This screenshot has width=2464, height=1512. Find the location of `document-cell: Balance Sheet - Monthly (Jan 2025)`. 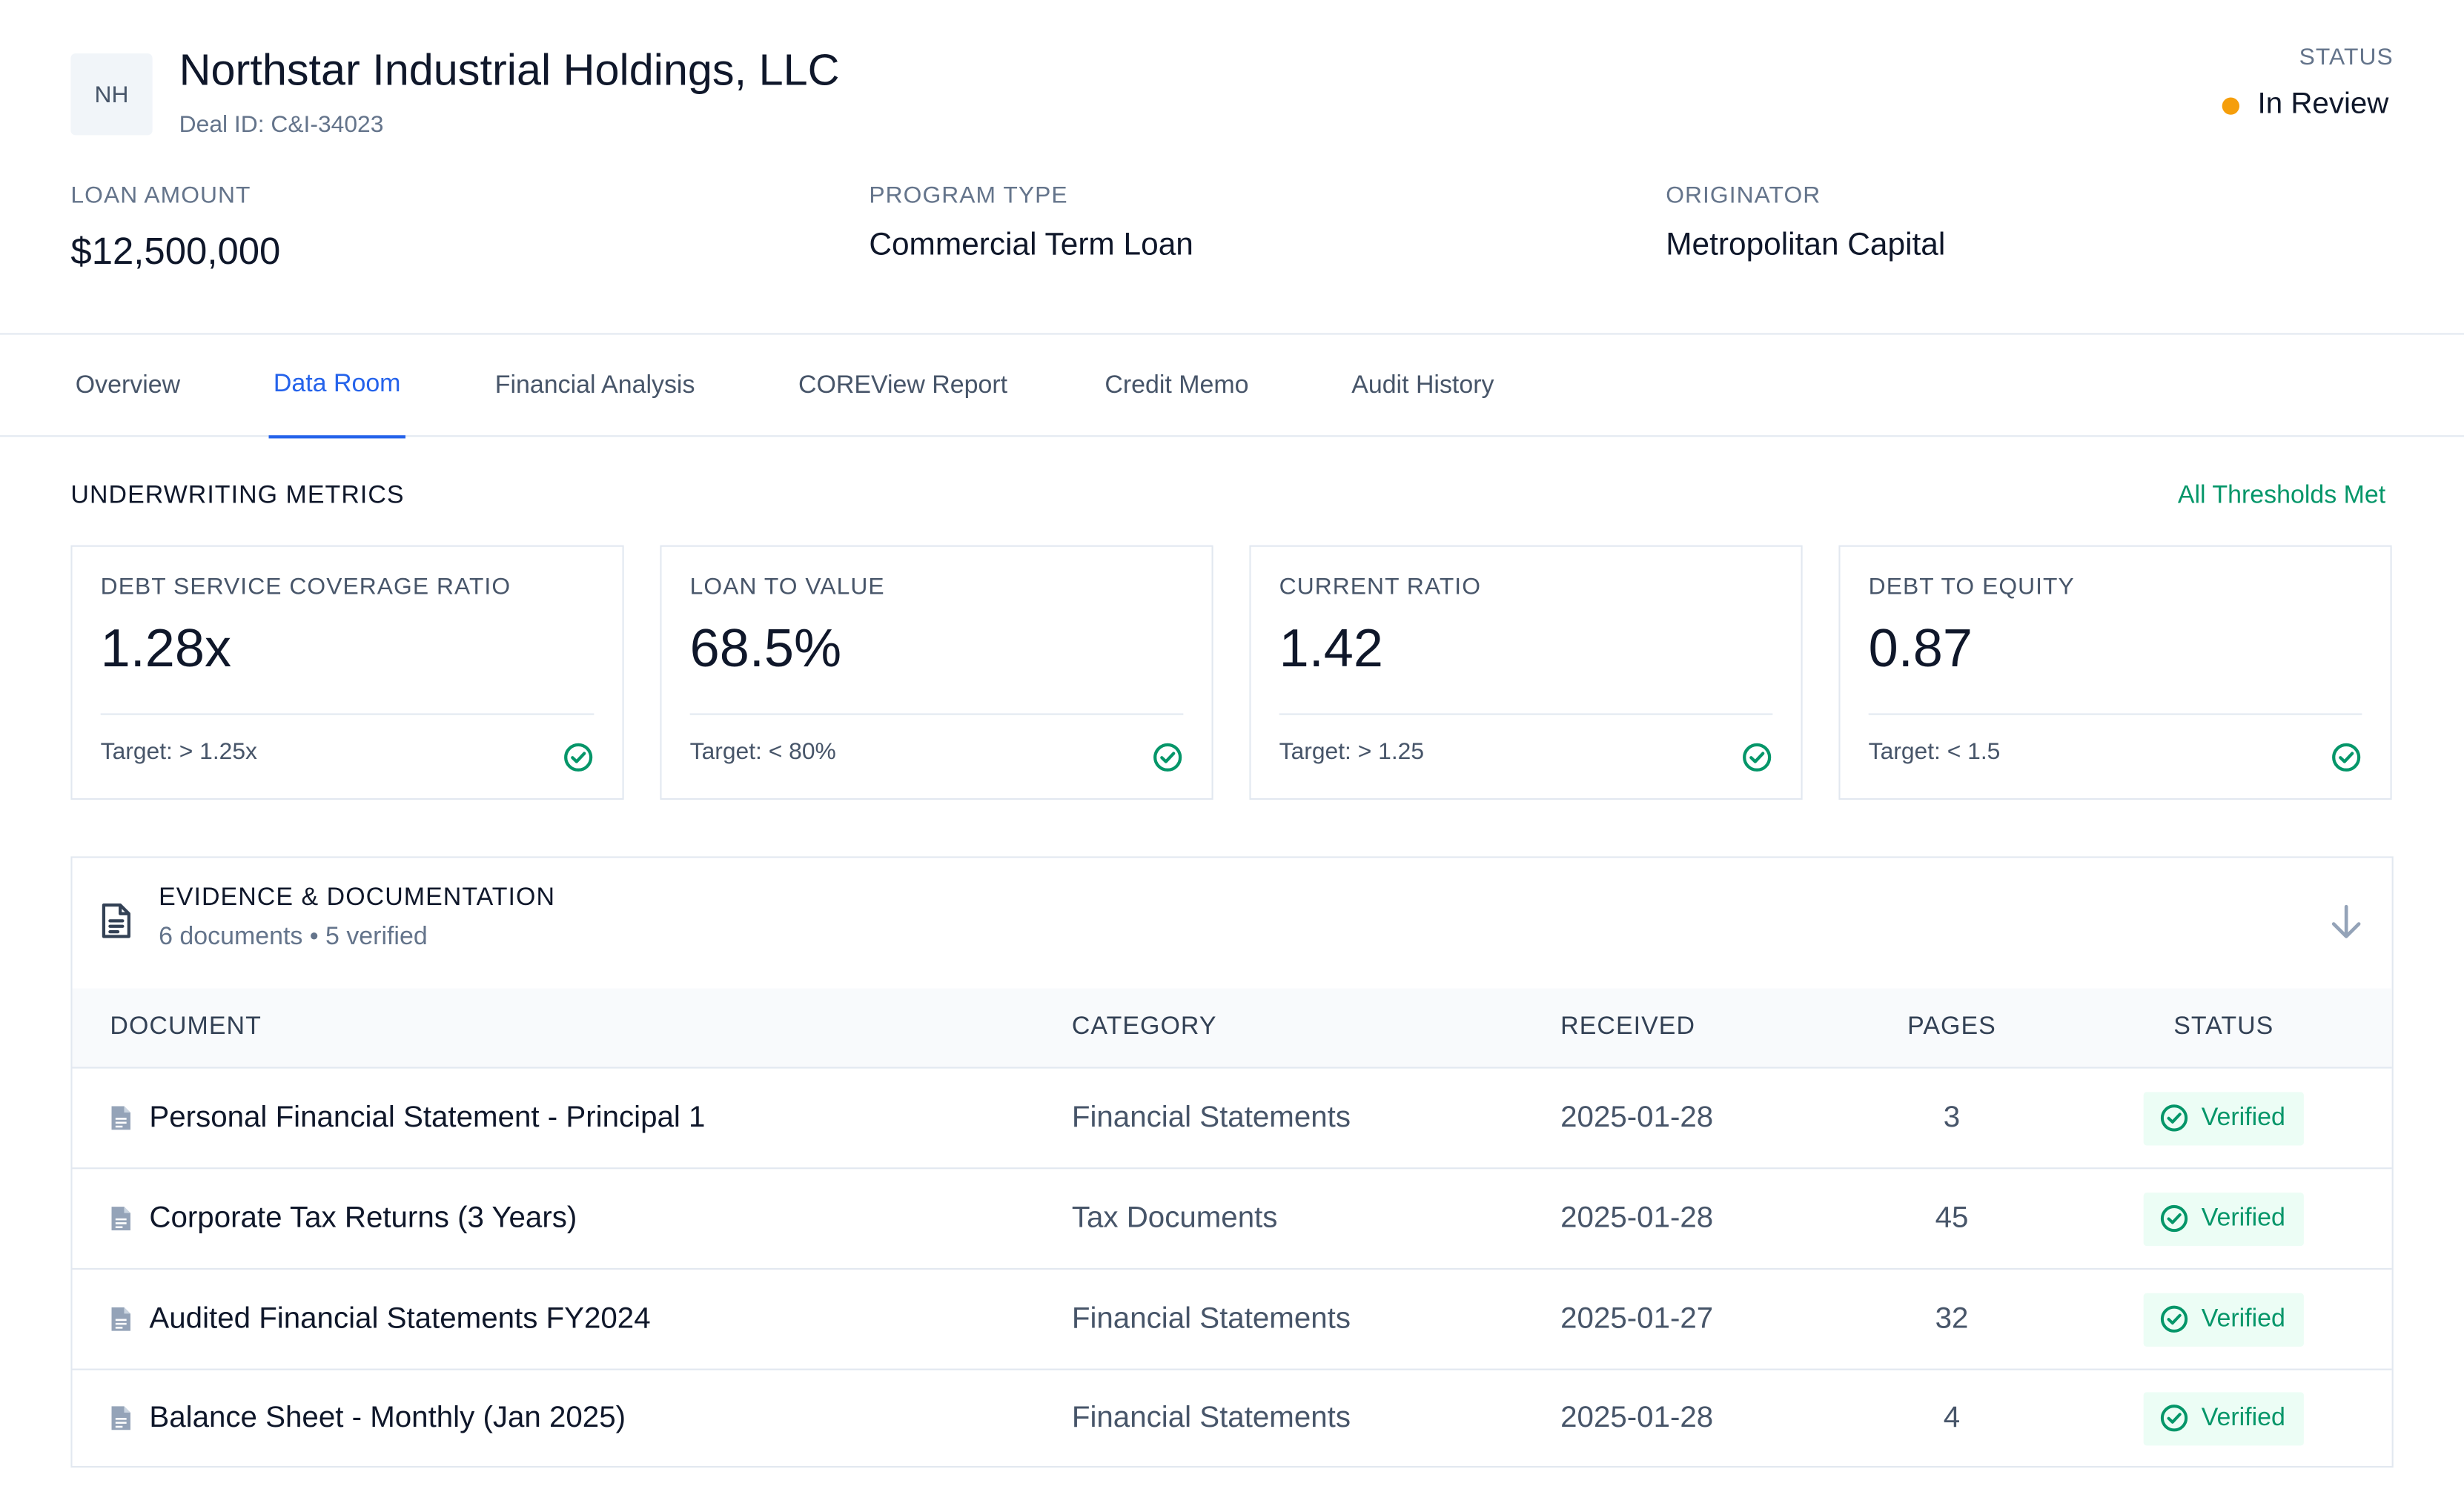

document-cell: Balance Sheet - Monthly (Jan 2025) is located at coordinates (368, 1419).